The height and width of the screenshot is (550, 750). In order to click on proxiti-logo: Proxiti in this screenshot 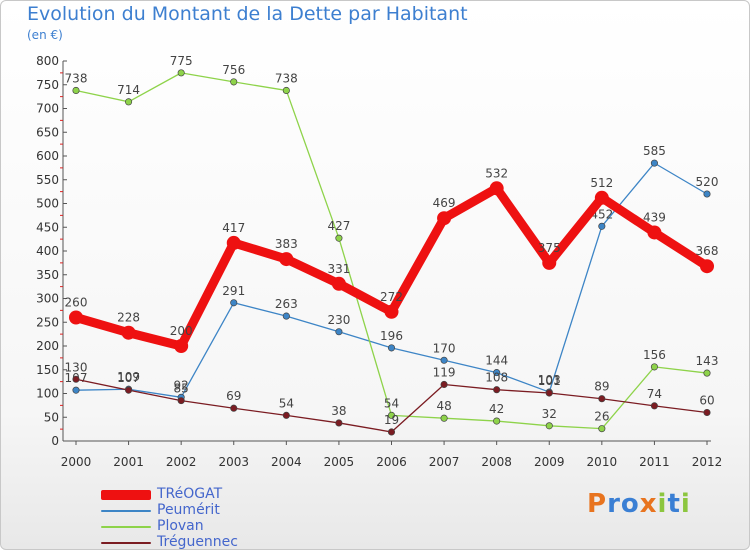, I will do `click(639, 504)`.